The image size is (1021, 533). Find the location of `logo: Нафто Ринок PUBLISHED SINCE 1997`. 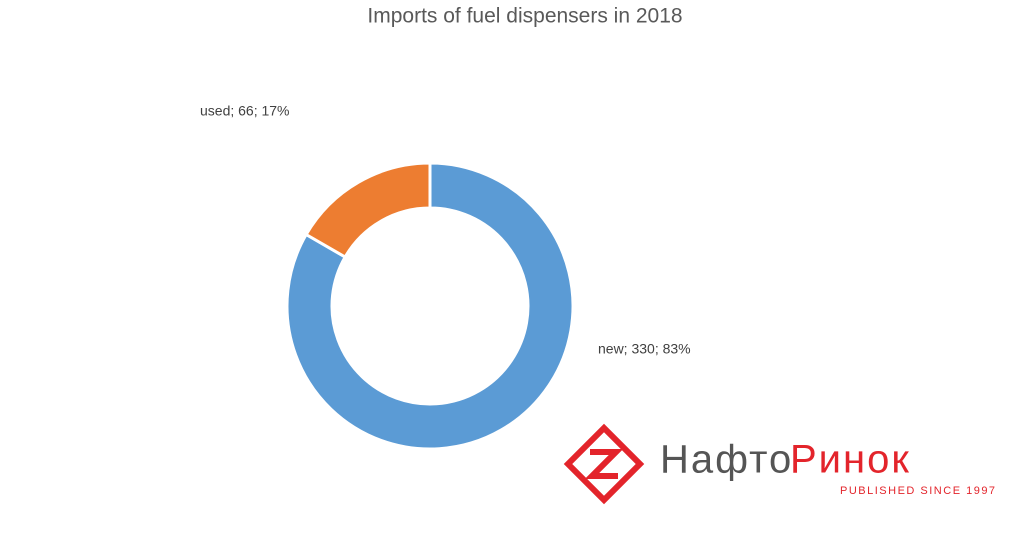

logo: Нафто Ринок PUBLISHED SINCE 1997 is located at coordinates (780, 464).